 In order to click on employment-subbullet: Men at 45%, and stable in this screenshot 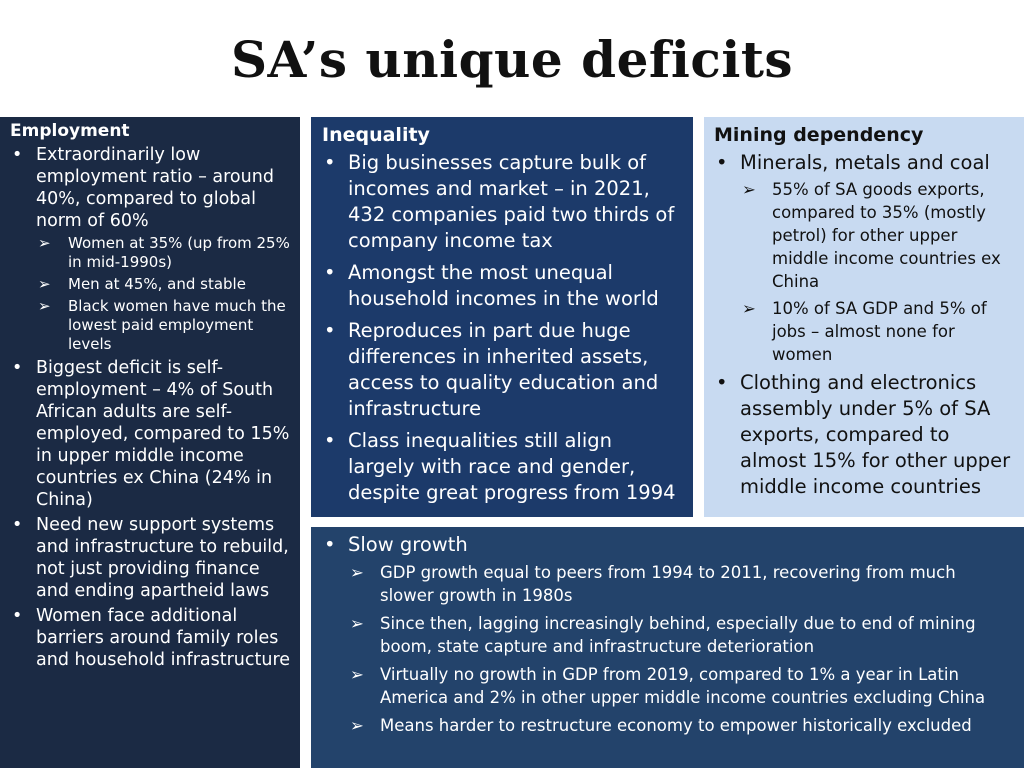, I will do `click(164, 284)`.